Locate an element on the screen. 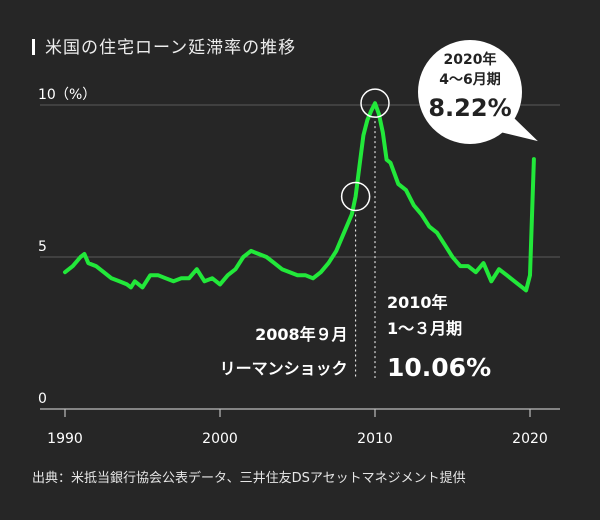 This screenshot has height=520, width=600. annotation-2010-value: 10.06% is located at coordinates (439, 367).